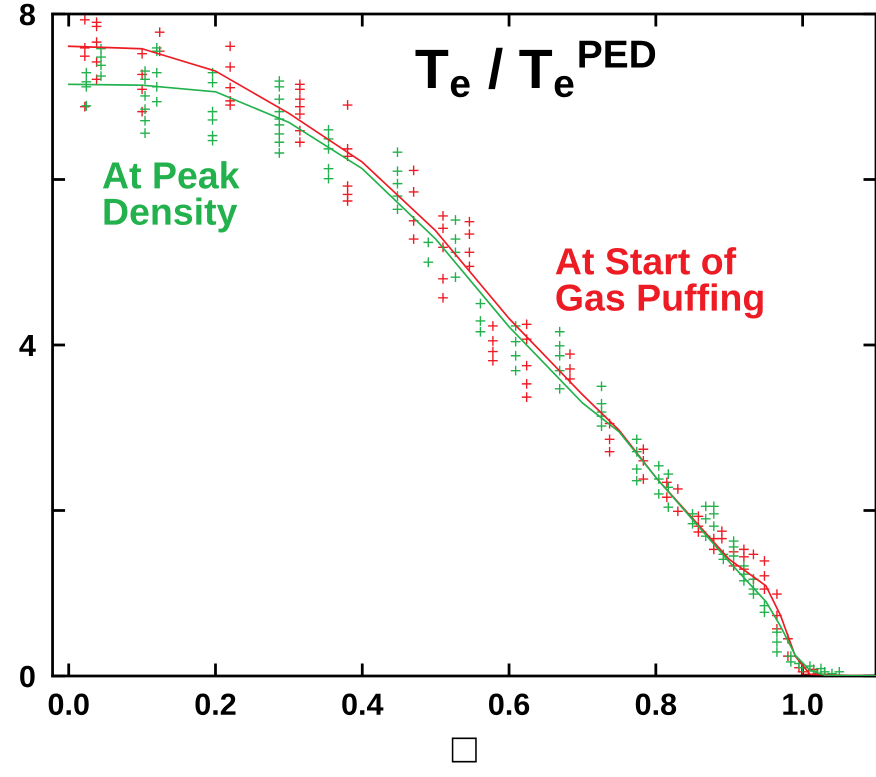 Image resolution: width=876 pixels, height=777 pixels. I want to click on series-label: At Peak Density, so click(171, 196).